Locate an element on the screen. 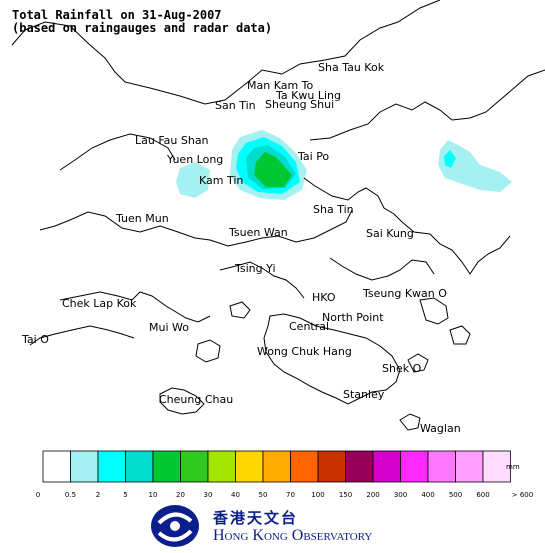 The height and width of the screenshot is (553, 545). place-label-tsuen-wan: Tsuen Wan is located at coordinates (258, 232).